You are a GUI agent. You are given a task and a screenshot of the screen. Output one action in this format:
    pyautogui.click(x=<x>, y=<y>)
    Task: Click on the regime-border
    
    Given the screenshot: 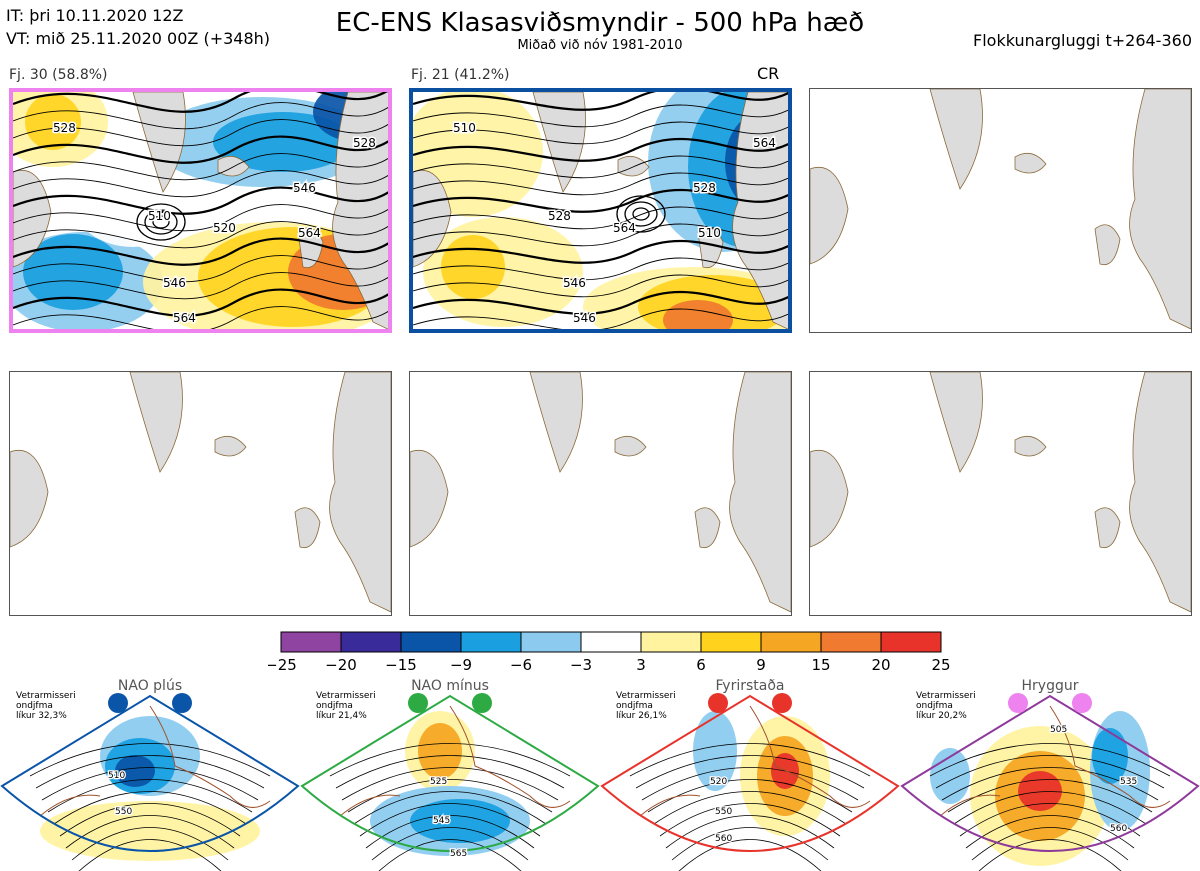 What is the action you would take?
    pyautogui.click(x=450, y=773)
    